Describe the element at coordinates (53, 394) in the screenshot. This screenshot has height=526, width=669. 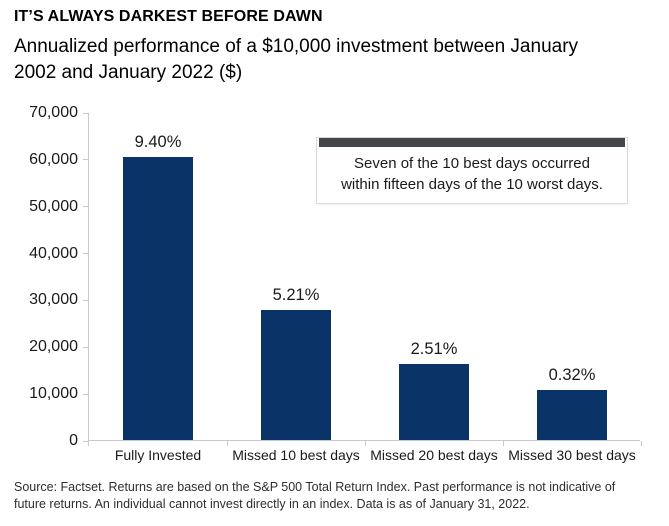
I see `y-tick-label: 10,000` at that location.